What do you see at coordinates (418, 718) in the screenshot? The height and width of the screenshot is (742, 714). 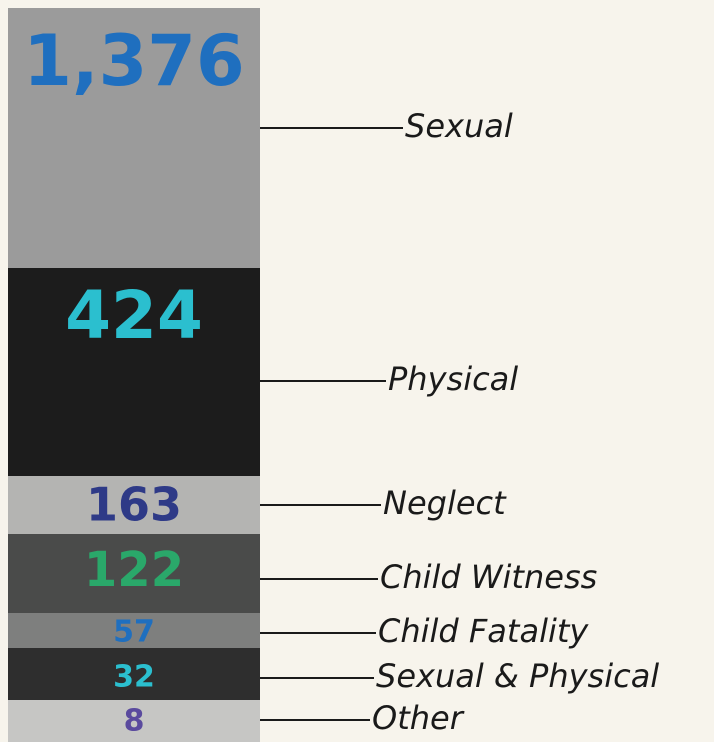 I see `segment-label: Other` at bounding box center [418, 718].